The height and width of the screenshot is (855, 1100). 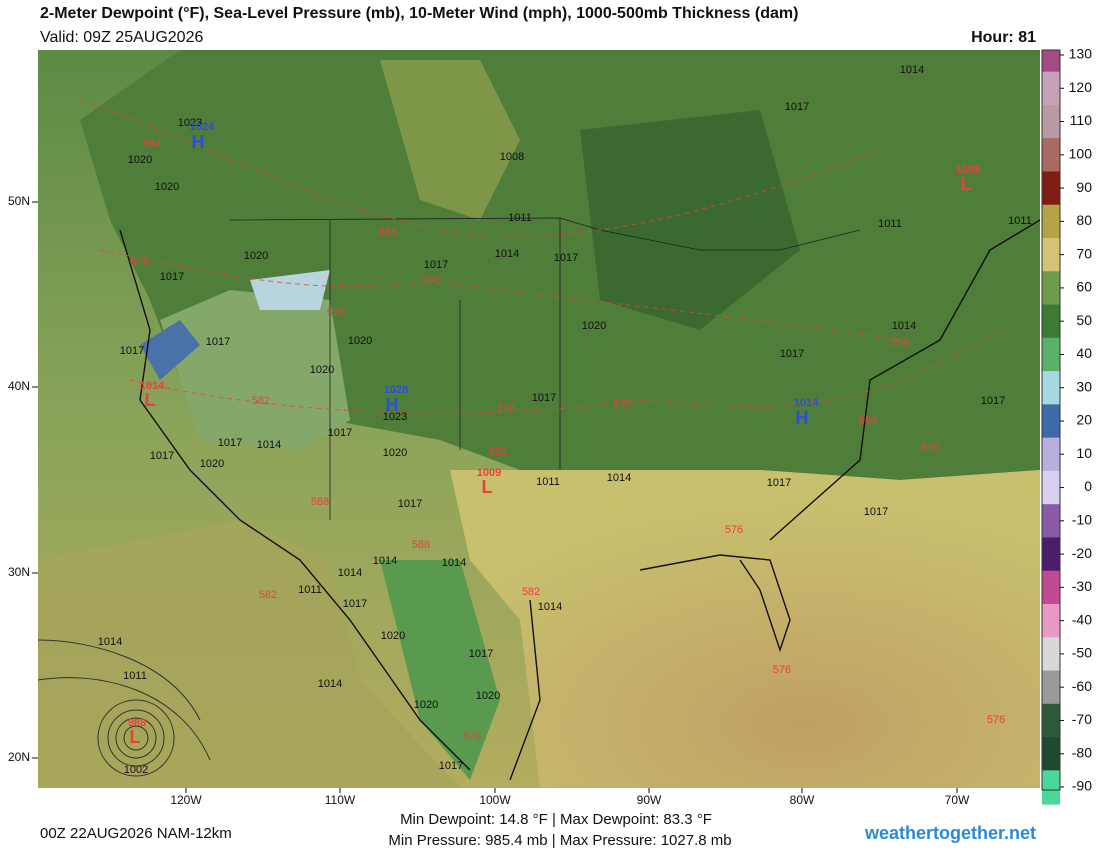 I want to click on colorbar-label: -10, so click(x=1082, y=520).